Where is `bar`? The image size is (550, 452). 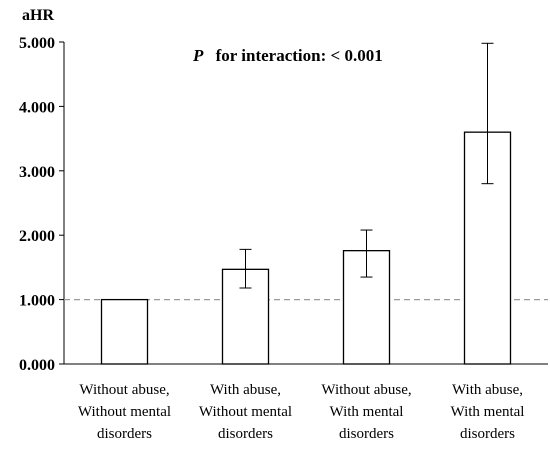
bar is located at coordinates (124, 331).